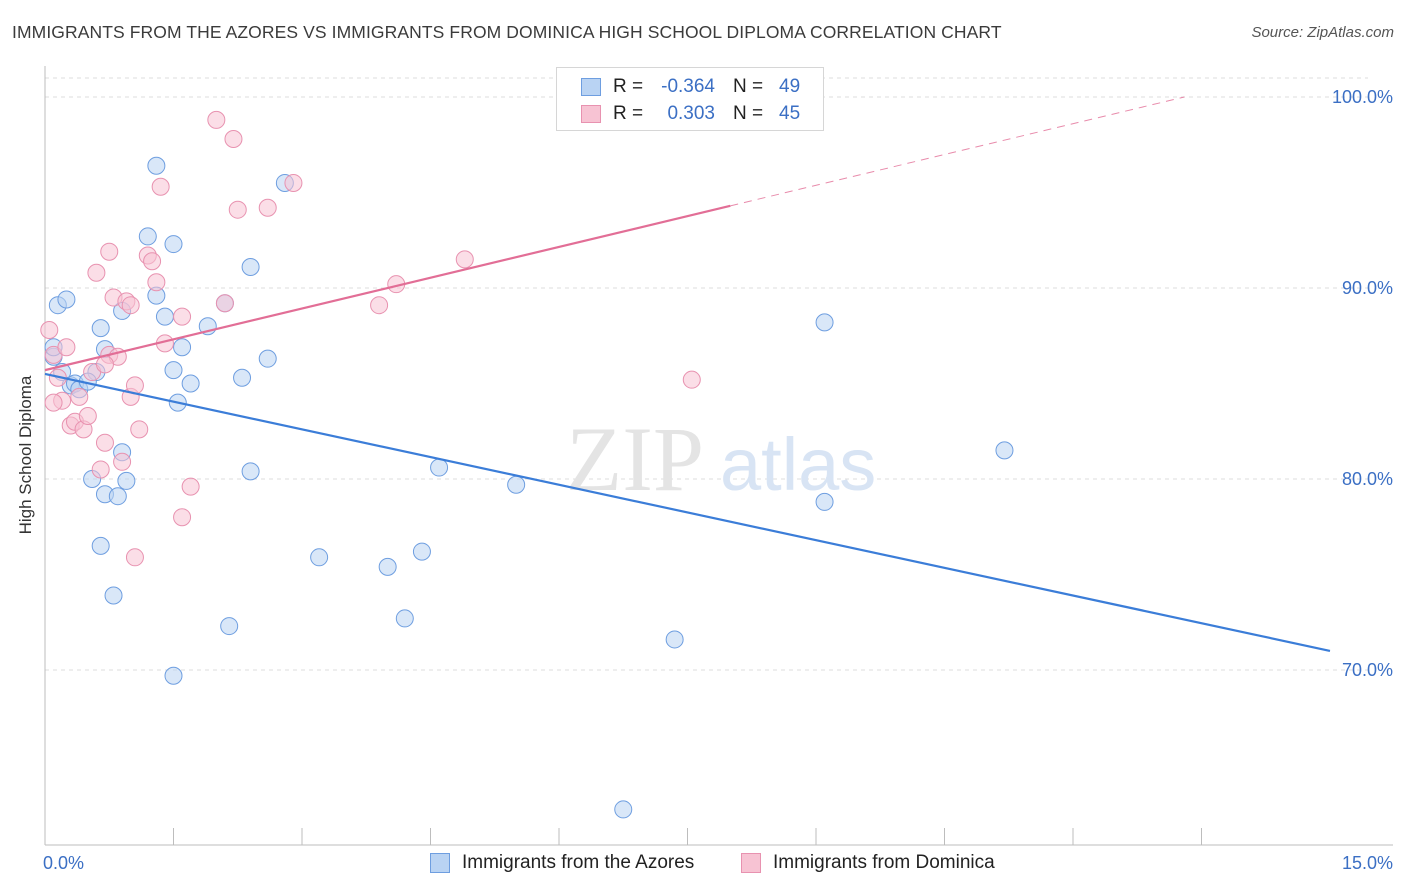  What do you see at coordinates (957, 151) in the screenshot?
I see `dominica-trend-extension` at bounding box center [957, 151].